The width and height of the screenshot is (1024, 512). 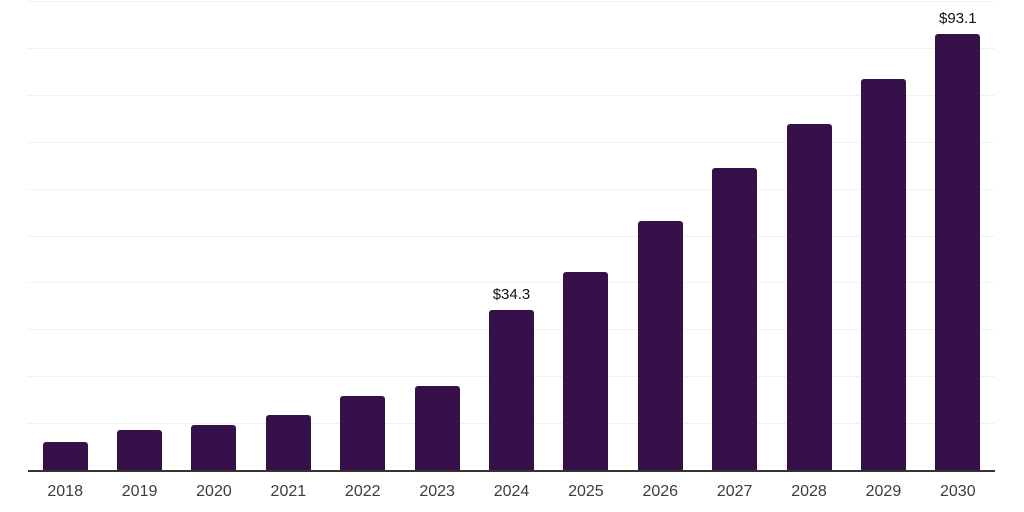 I want to click on bar-2021, so click(x=288, y=442).